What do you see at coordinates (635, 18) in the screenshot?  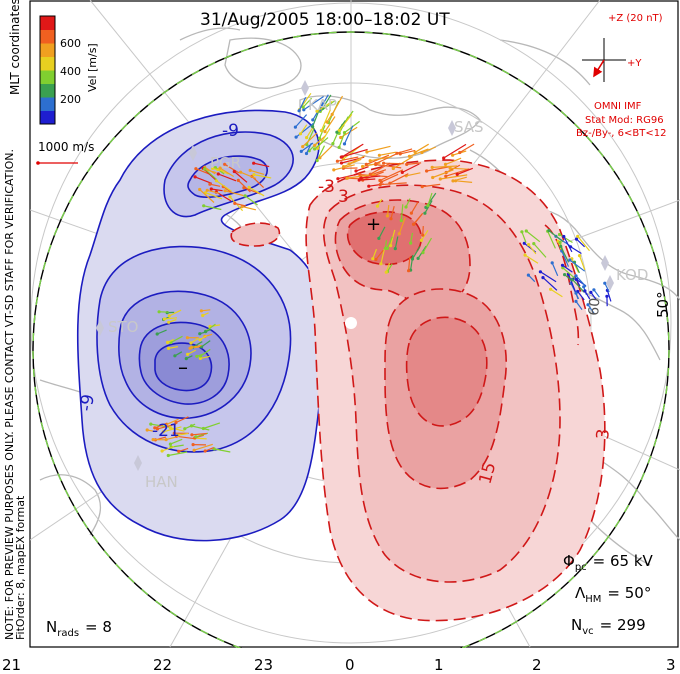 I see `imf-z-label: +Z (20 nT)` at bounding box center [635, 18].